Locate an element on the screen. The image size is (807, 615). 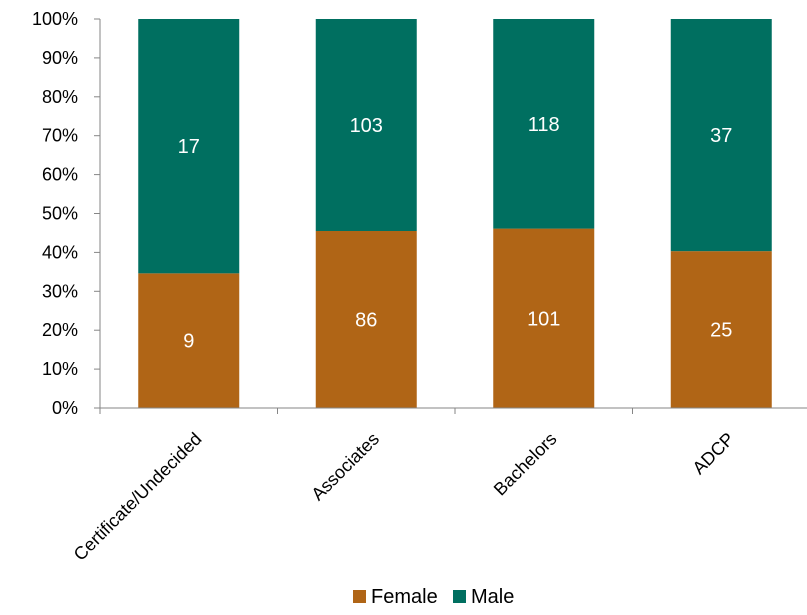
data-label: 9 is located at coordinates (188, 342).